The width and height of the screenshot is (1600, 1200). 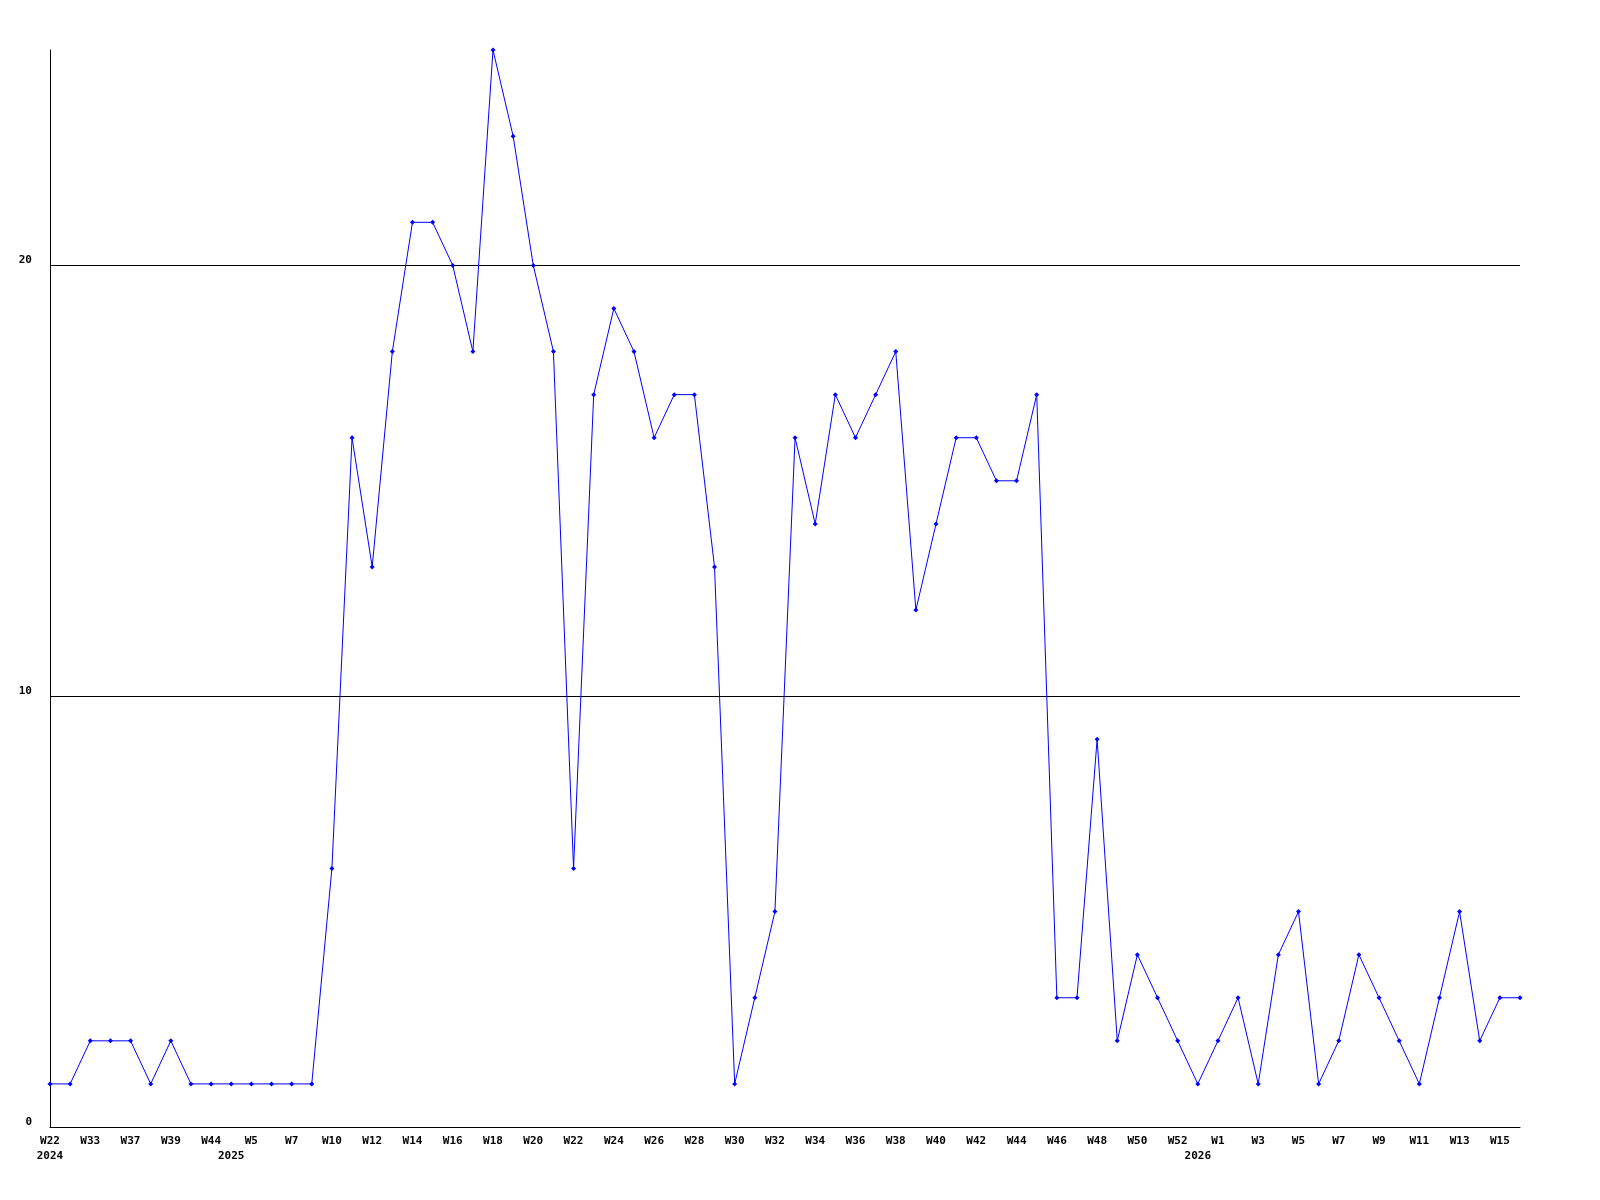 I want to click on y-tick-label: 10, so click(x=25, y=691).